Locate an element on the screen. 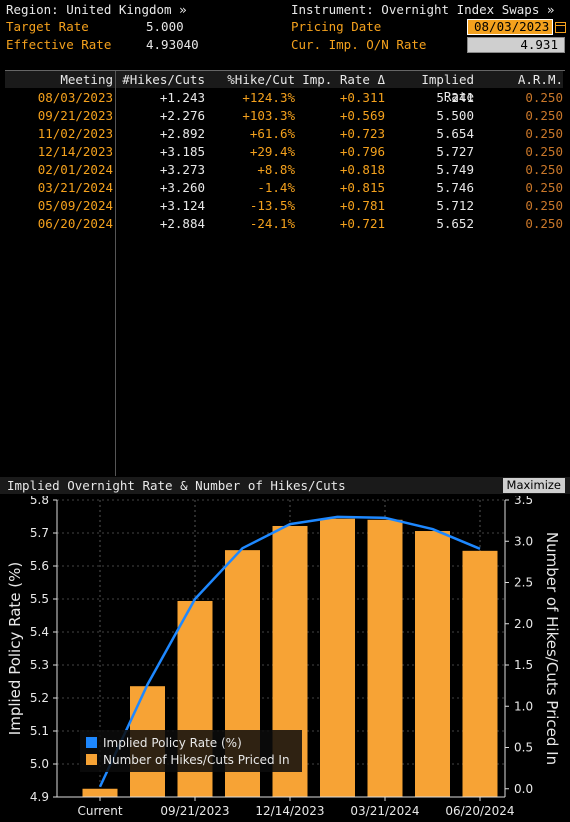 The image size is (570, 822). right-tick-label: 0.0 is located at coordinates (523, 789).